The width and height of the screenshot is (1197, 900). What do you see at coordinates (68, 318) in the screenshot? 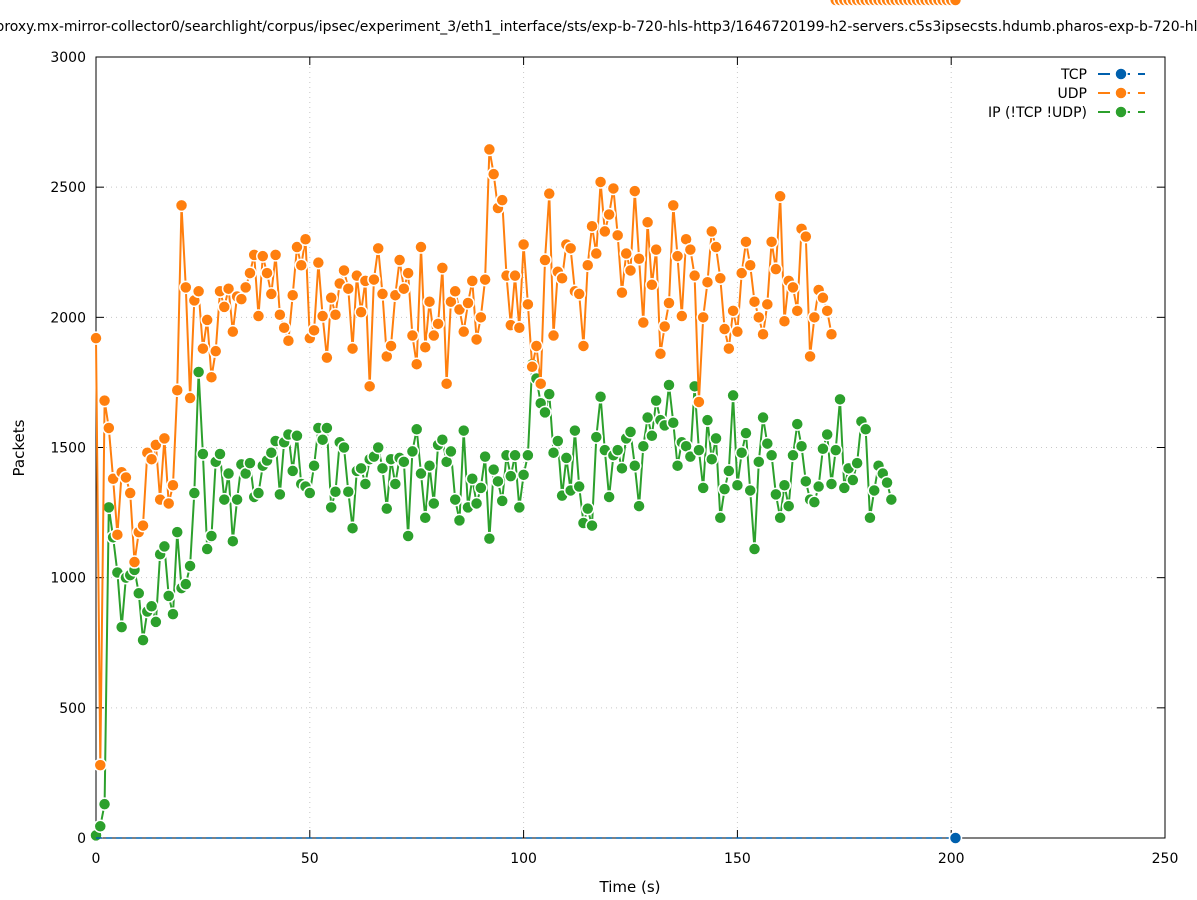
I see `y-tick-label: 2000` at bounding box center [68, 318].